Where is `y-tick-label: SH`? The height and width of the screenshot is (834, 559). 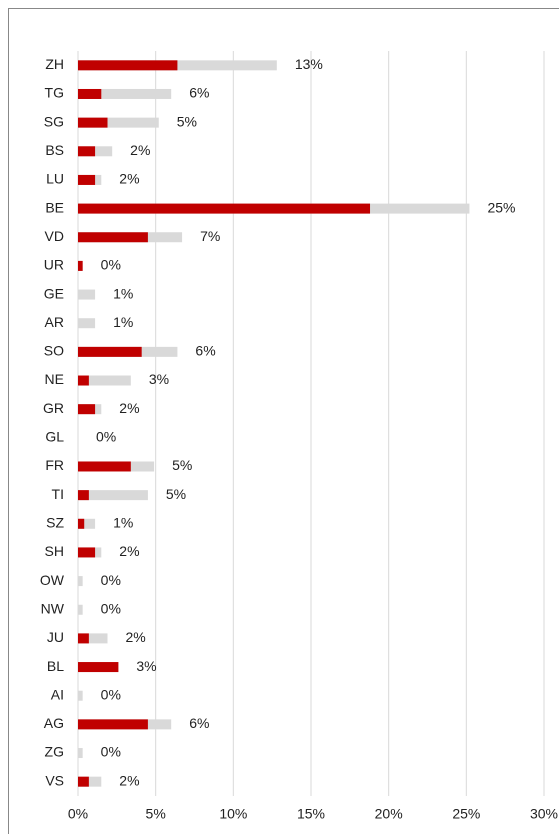
y-tick-label: SH is located at coordinates (54, 551).